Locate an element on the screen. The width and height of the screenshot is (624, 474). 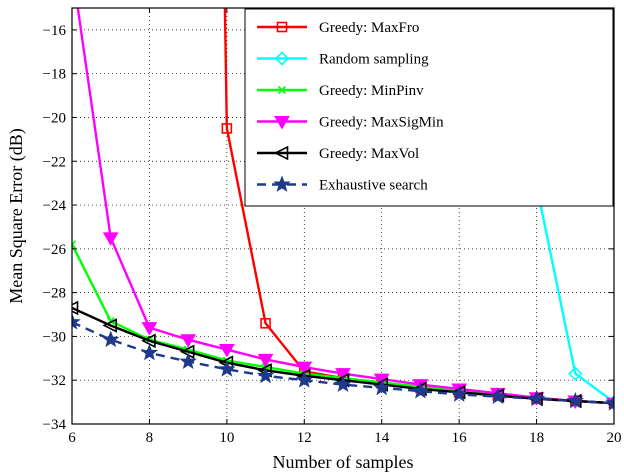
legend-label: Greedy: MaxFro is located at coordinates (369, 28).